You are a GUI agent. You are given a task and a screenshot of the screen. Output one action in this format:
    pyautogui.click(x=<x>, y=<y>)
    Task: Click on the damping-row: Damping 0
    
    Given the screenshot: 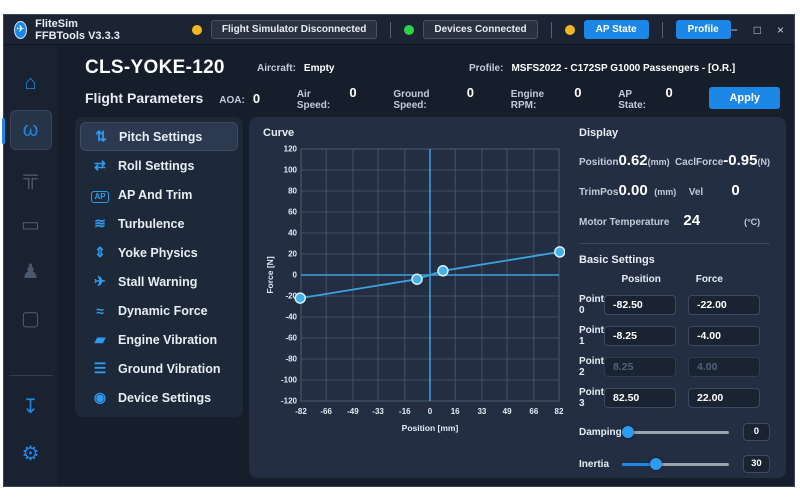 What is the action you would take?
    pyautogui.click(x=674, y=432)
    